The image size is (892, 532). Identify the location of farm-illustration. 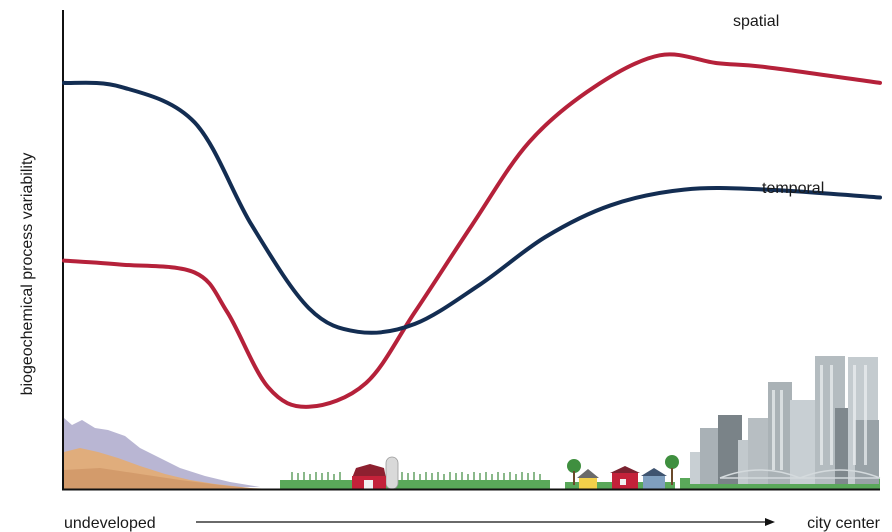
(415, 473).